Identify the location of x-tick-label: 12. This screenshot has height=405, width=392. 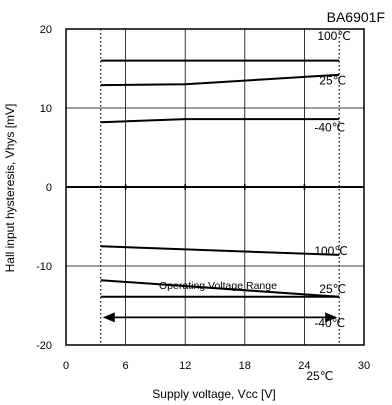
(185, 366).